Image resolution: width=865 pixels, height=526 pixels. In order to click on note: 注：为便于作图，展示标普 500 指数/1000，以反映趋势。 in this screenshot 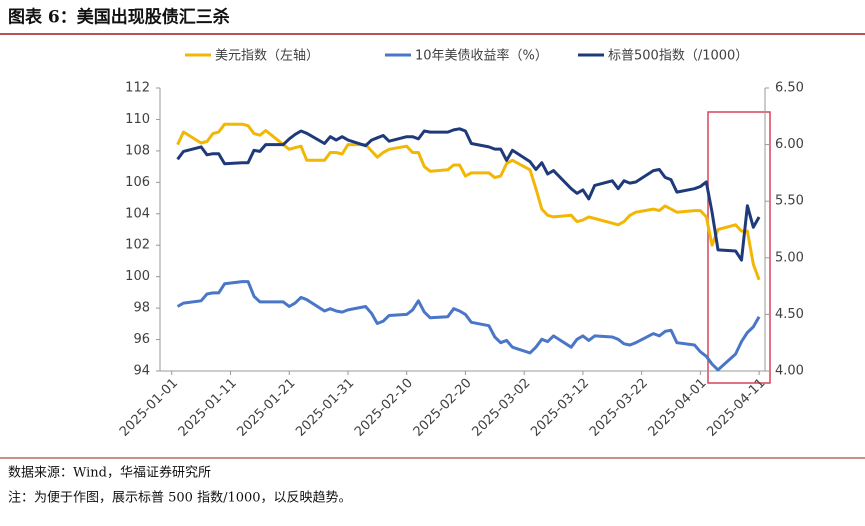, I will do `click(180, 498)`.